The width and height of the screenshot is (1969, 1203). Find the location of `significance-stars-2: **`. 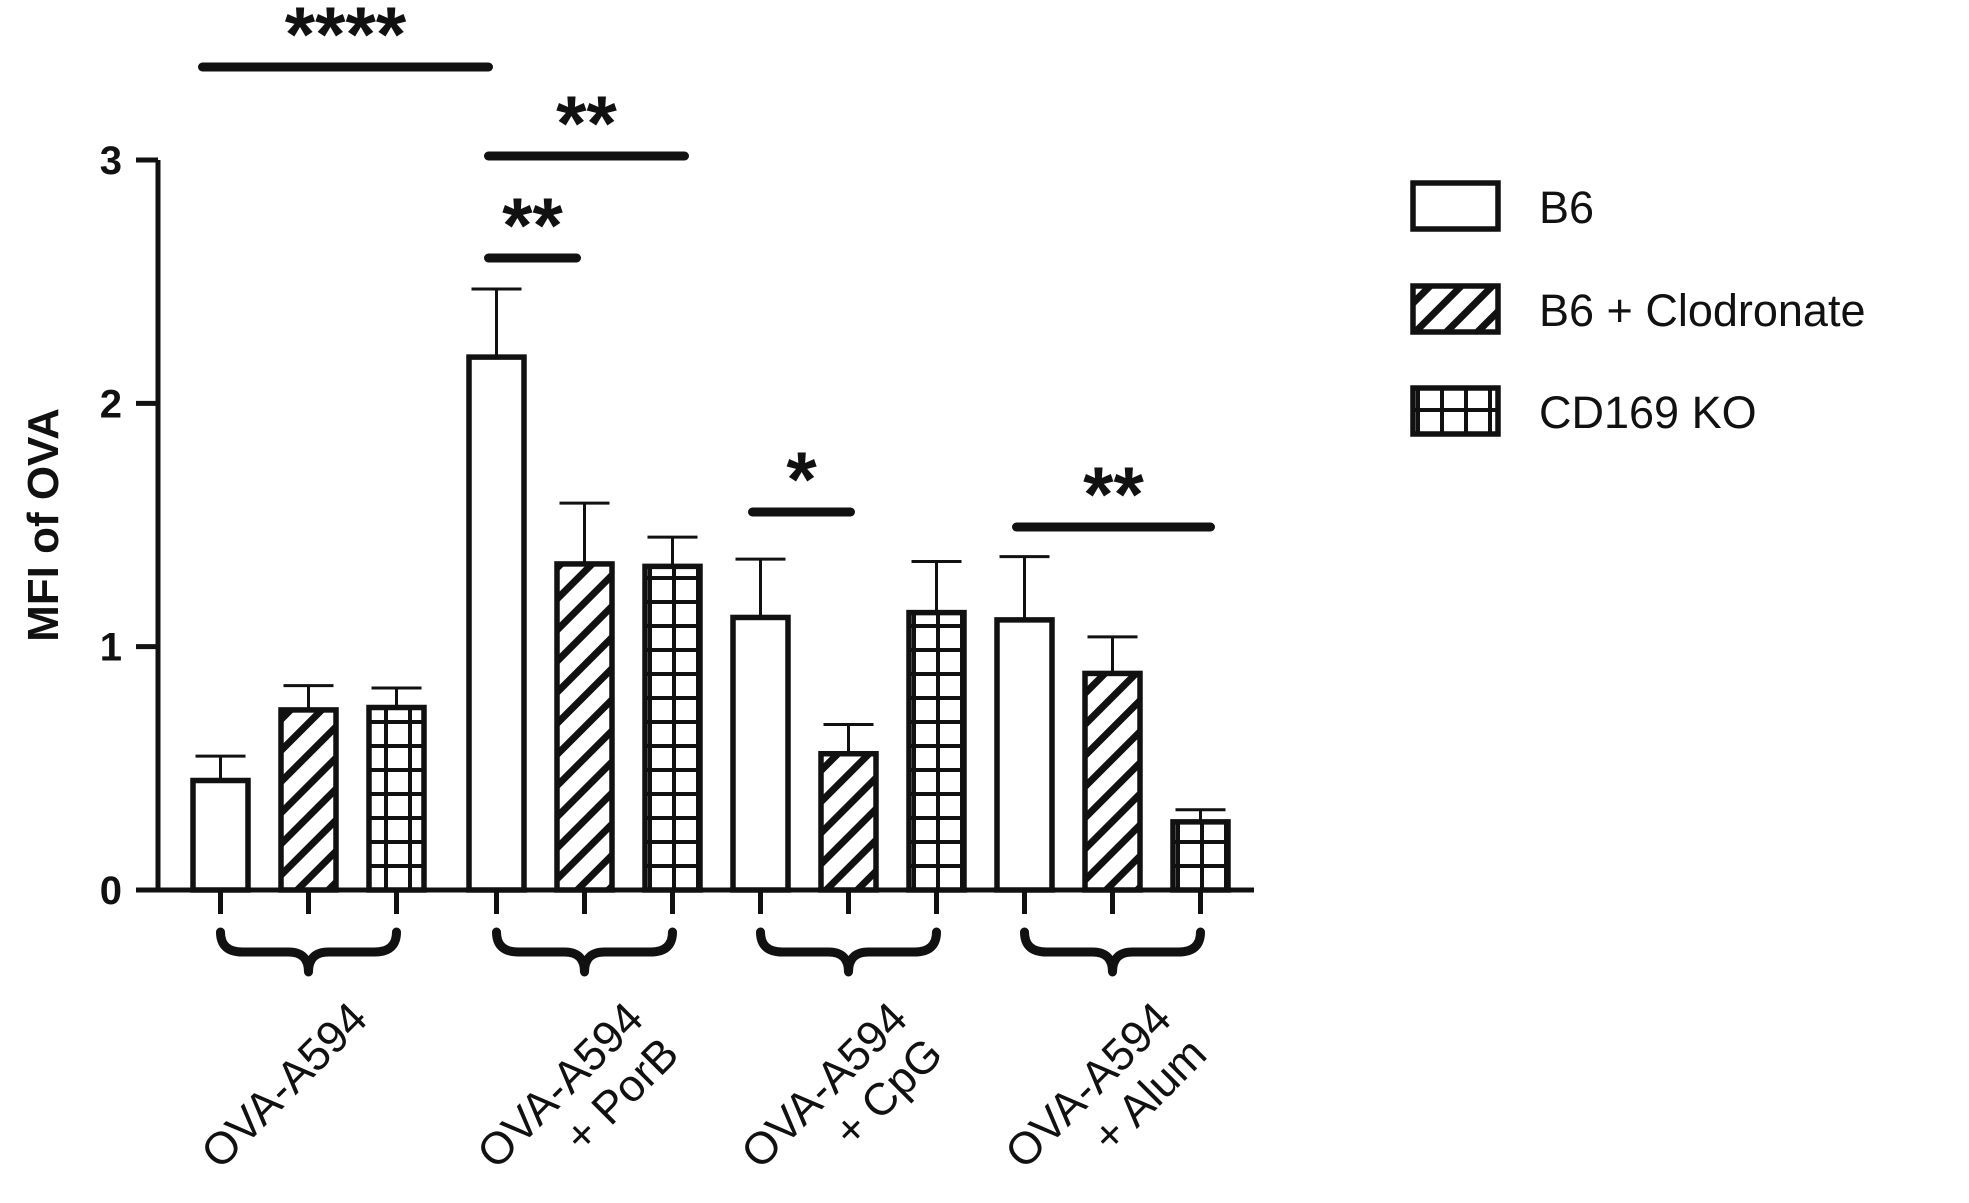

significance-stars-2: ** is located at coordinates (532, 225).